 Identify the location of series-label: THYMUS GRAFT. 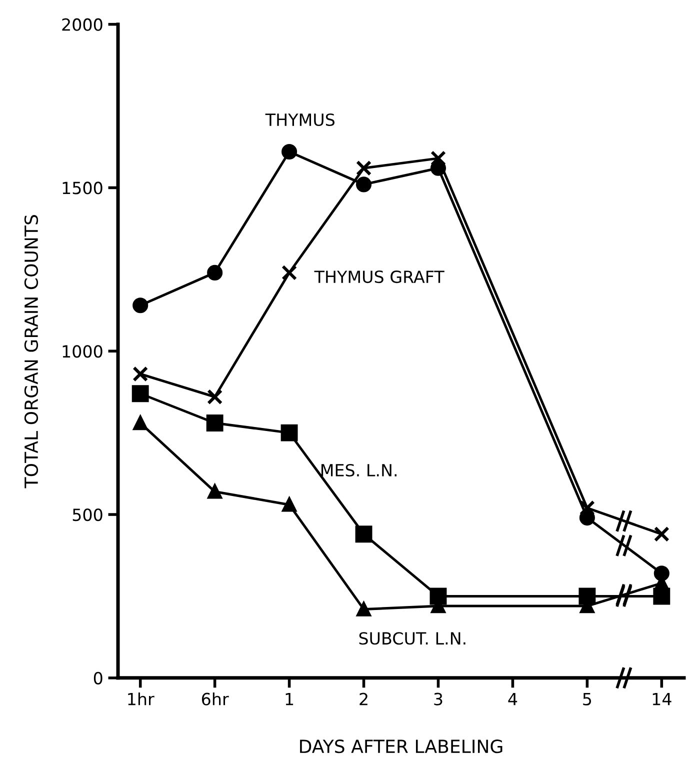
(379, 277).